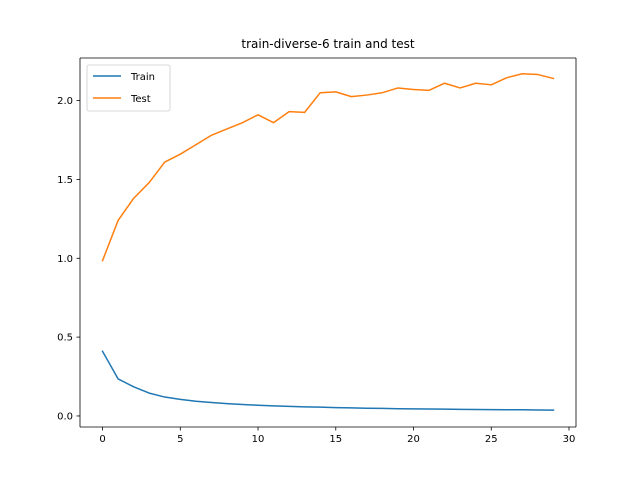  Describe the element at coordinates (328, 44) in the screenshot. I see `chart-title: train-diverse-6 train and test` at that location.